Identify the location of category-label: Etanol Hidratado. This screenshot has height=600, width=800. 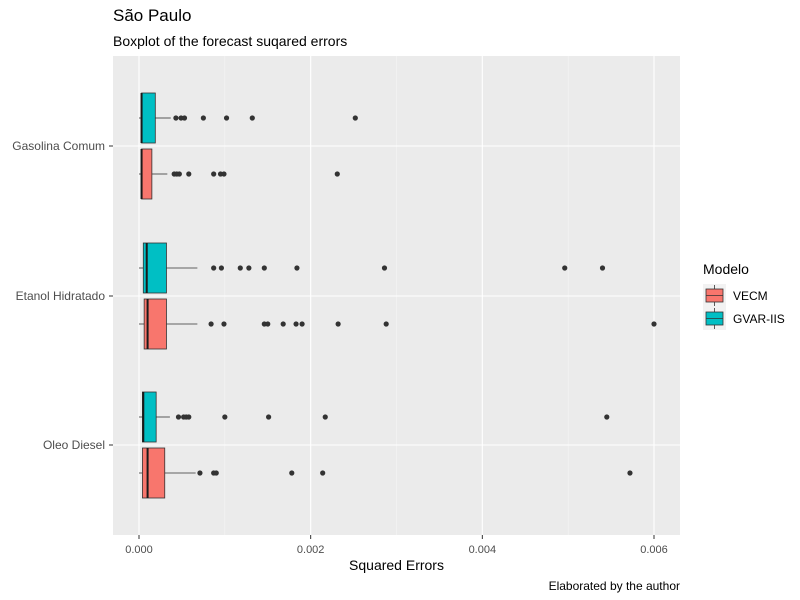
(61, 296).